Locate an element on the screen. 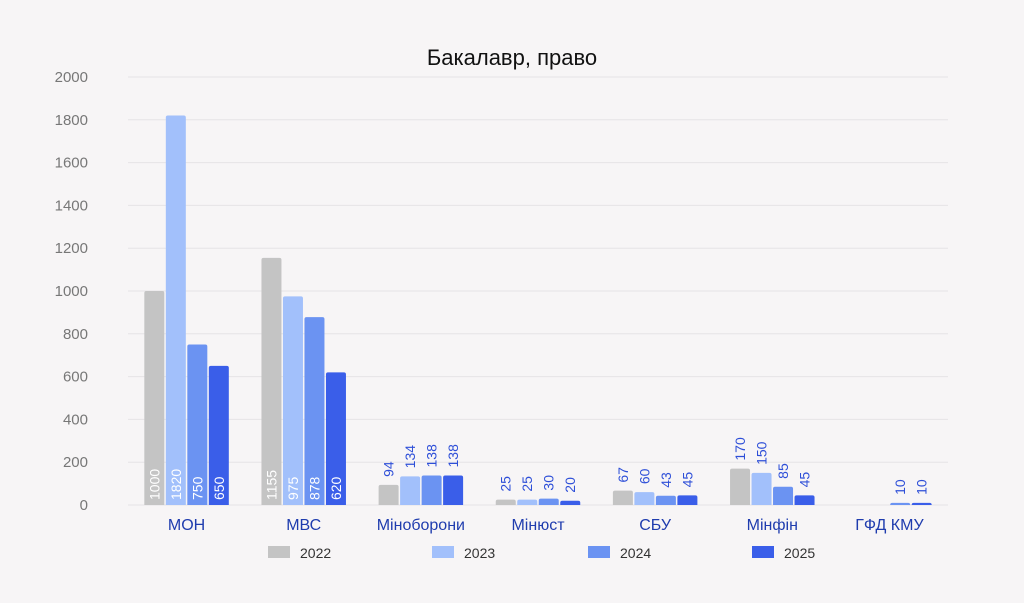 This screenshot has height=603, width=1024. y-tick-label: 200 is located at coordinates (75, 462).